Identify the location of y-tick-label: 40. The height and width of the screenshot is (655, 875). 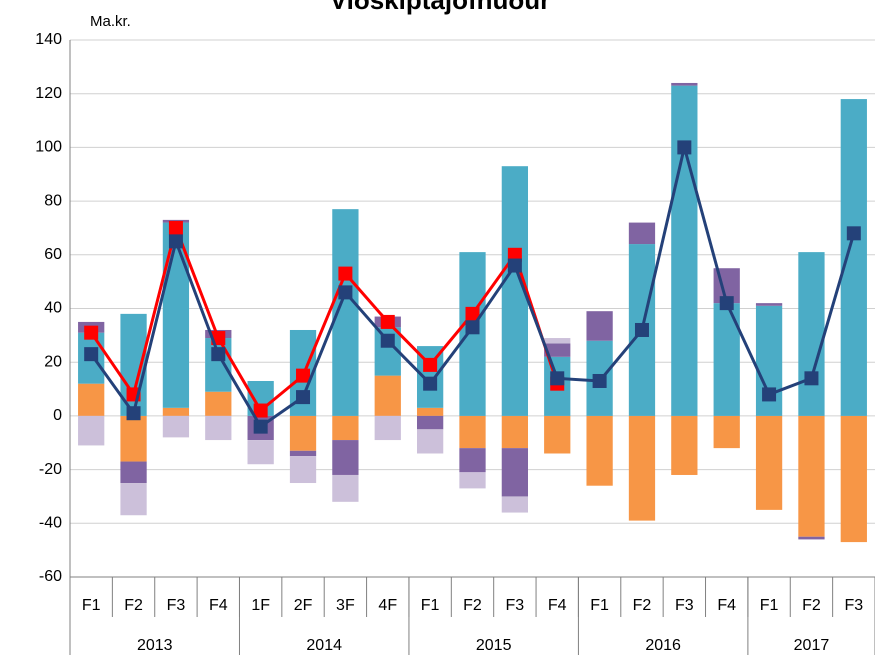
(53, 308).